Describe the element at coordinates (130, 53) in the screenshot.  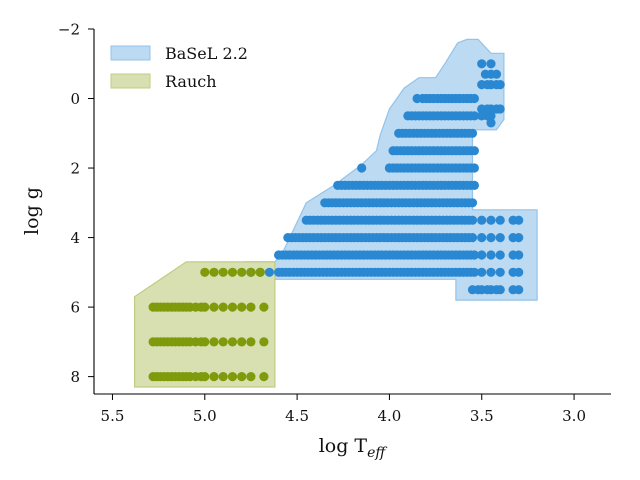
I see `legend-swatch-basel` at that location.